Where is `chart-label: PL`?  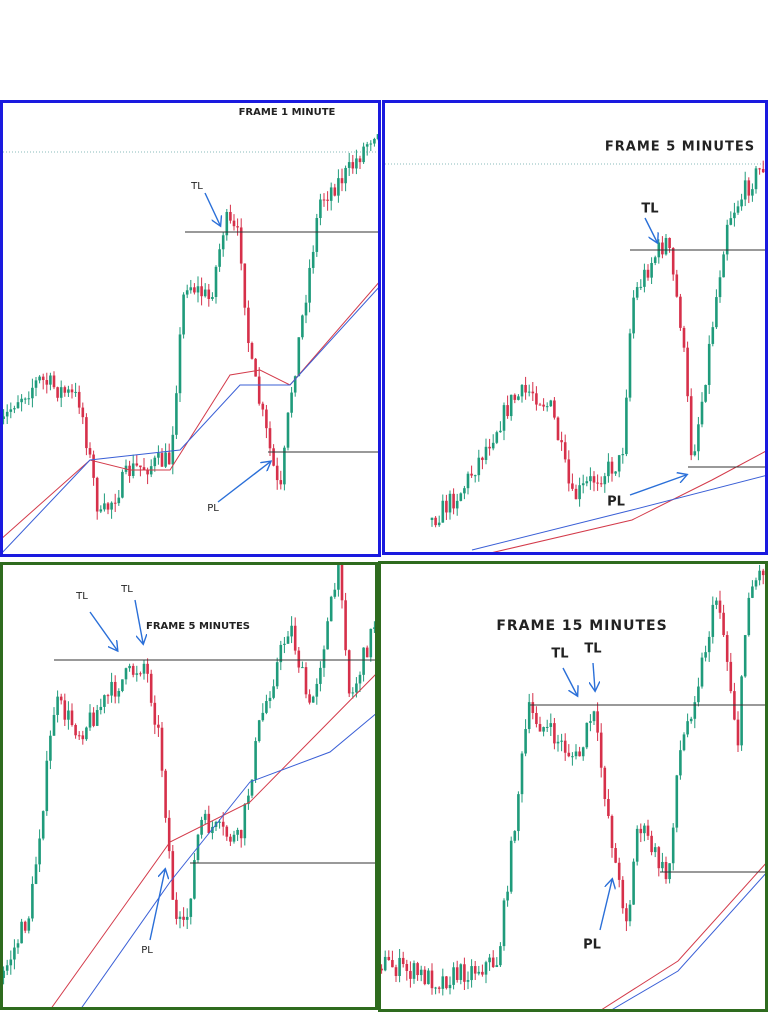
chart-label: PL is located at coordinates (147, 950).